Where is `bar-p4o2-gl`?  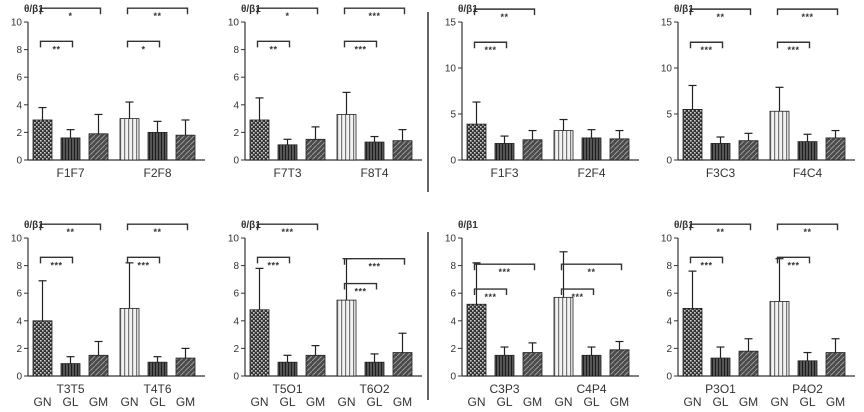 bar-p4o2-gl is located at coordinates (807, 368).